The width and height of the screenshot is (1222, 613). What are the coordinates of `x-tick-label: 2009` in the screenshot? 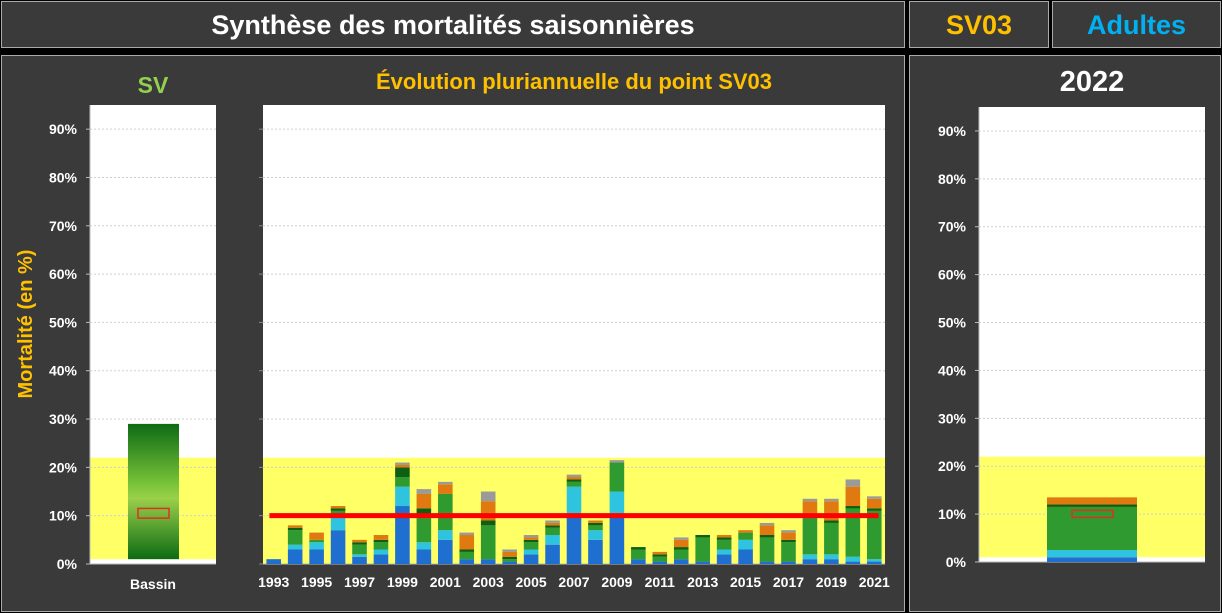 It's located at (616, 582).